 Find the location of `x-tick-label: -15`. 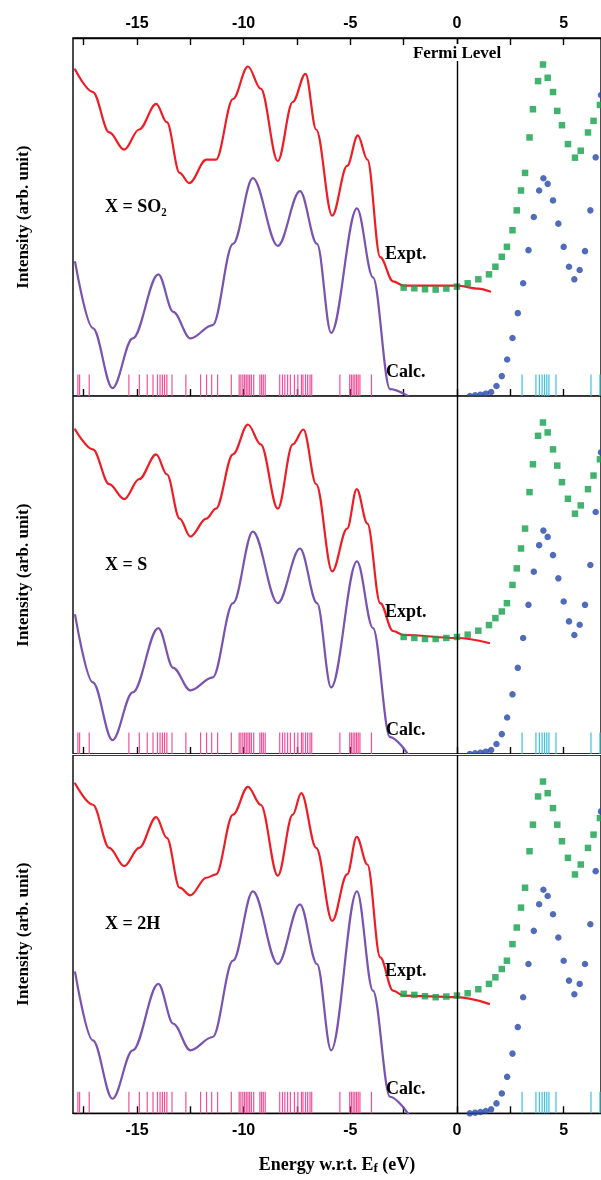

x-tick-label: -15 is located at coordinates (137, 1129).